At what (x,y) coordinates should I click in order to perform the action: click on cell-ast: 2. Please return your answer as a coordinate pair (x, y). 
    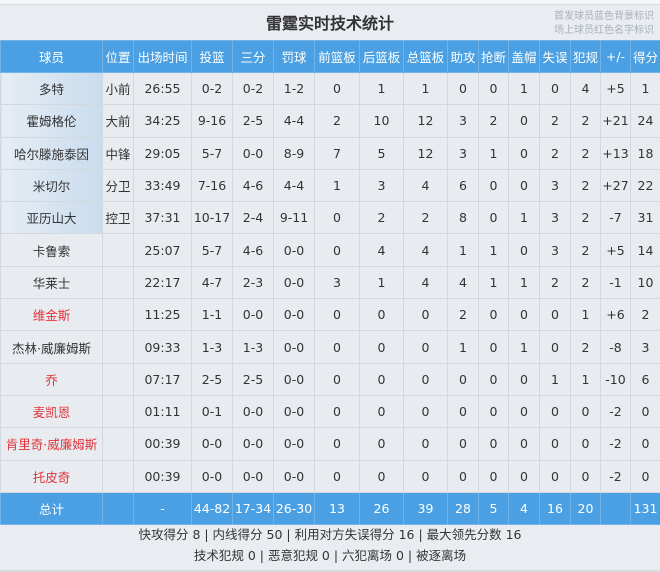
    Looking at the image, I should click on (463, 315).